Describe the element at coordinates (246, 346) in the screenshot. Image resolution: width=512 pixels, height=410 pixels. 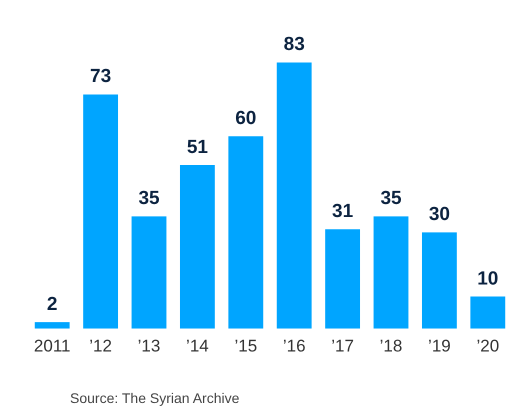
I see `x-tick-label: ’15` at that location.